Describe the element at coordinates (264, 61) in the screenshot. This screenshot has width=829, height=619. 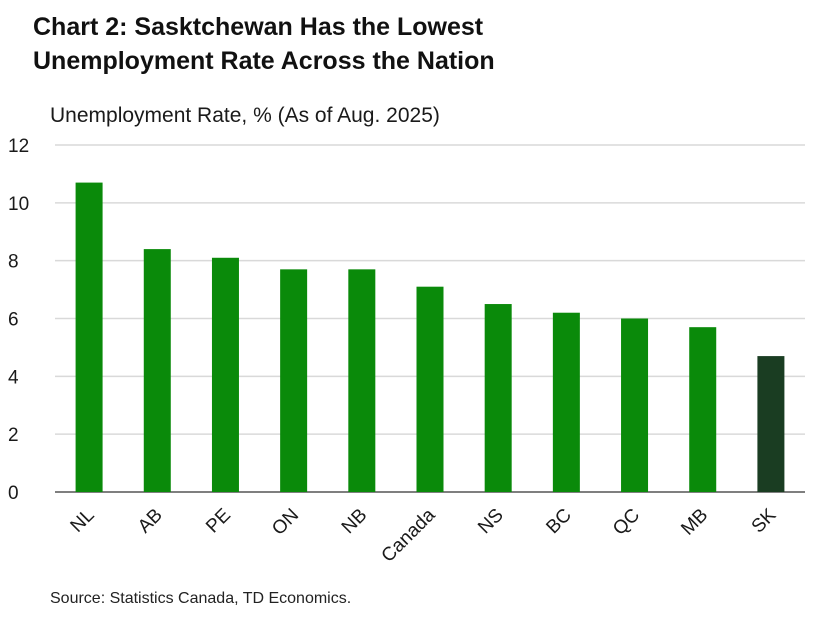
I see `chart-title-line-2: Unemployment Rate Across the Nation` at that location.